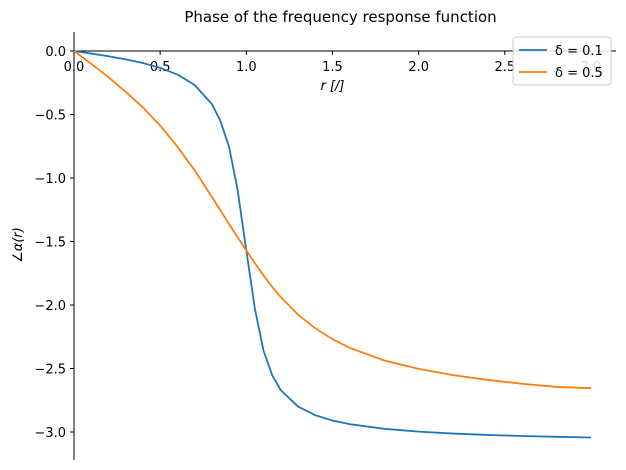 Image resolution: width=626 pixels, height=470 pixels. I want to click on x-tick-label: 2.0, so click(418, 67).